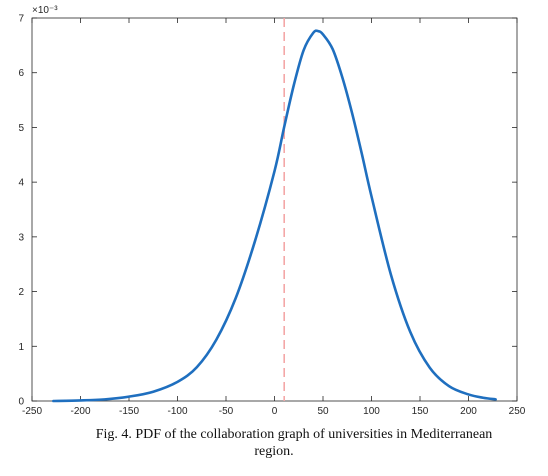  I want to click on x-tick-label: 100, so click(371, 411).